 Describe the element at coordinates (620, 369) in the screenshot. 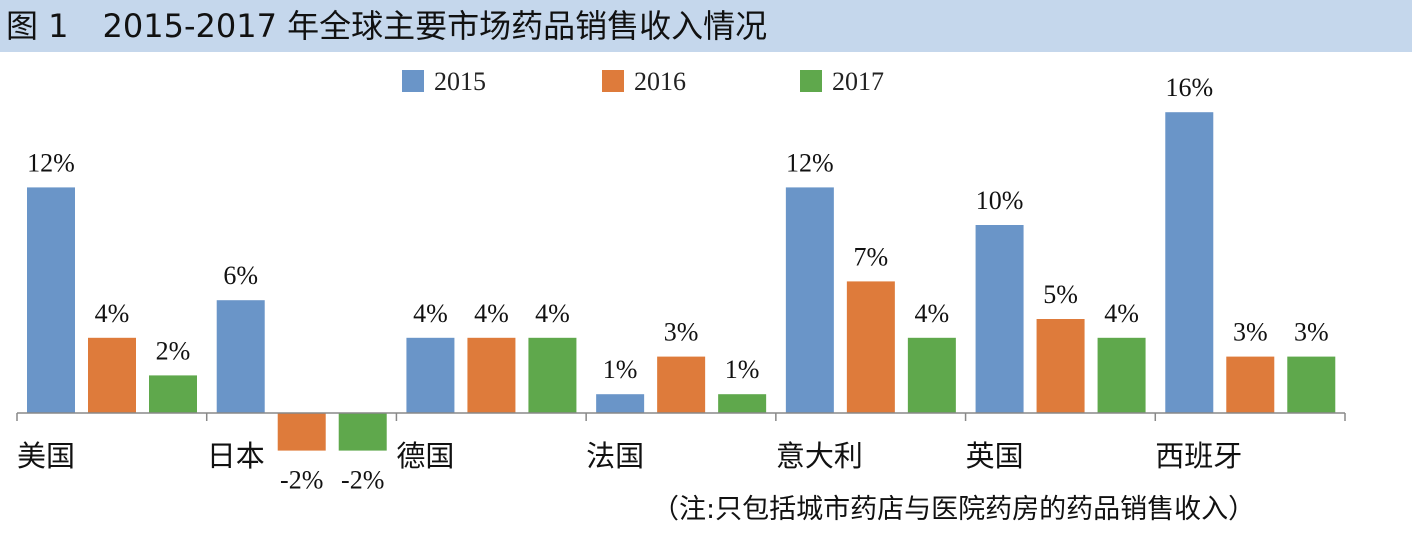

I see `data-label-法国-2015: 1%` at that location.